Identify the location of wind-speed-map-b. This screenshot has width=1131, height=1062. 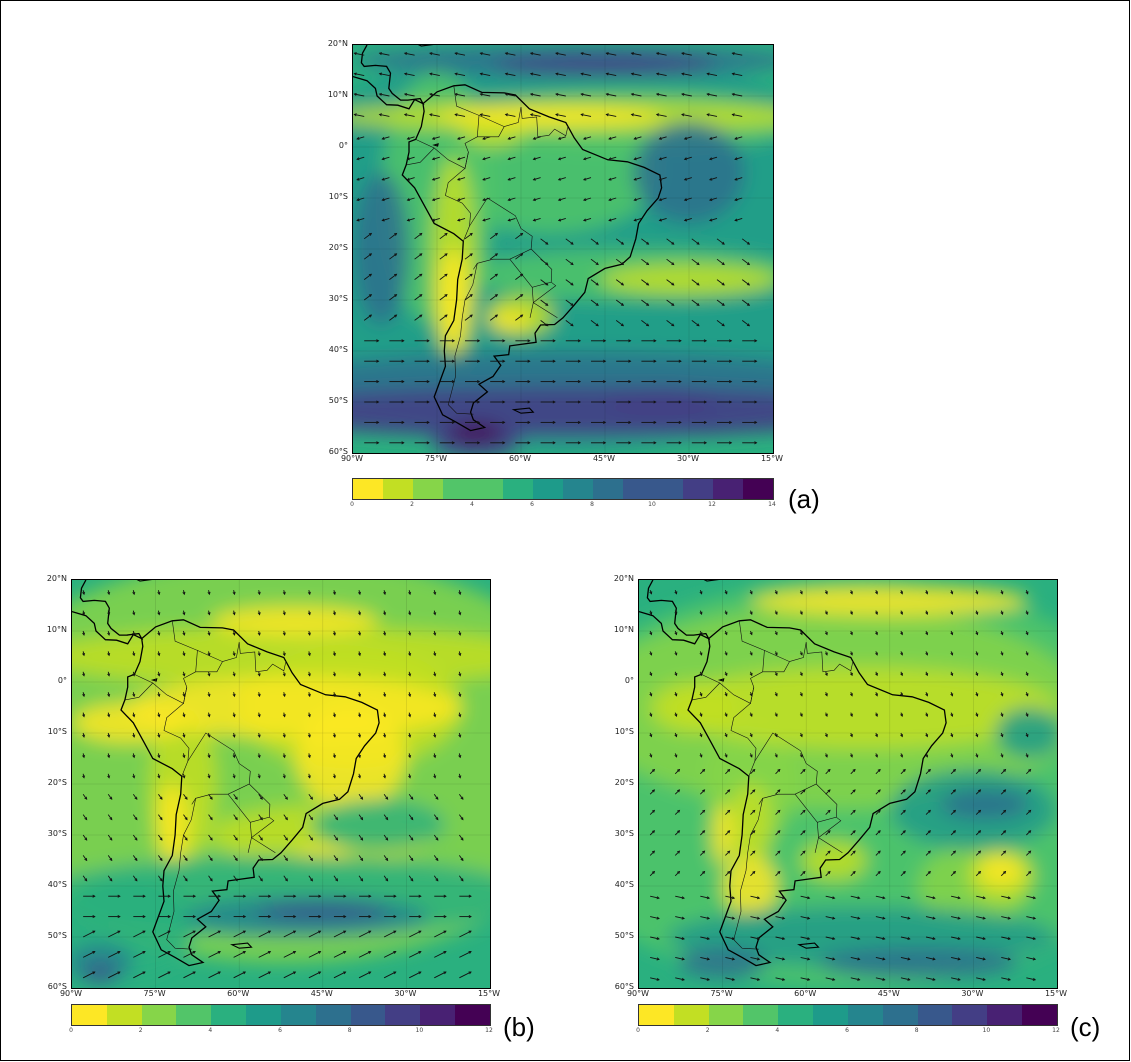
(281, 784).